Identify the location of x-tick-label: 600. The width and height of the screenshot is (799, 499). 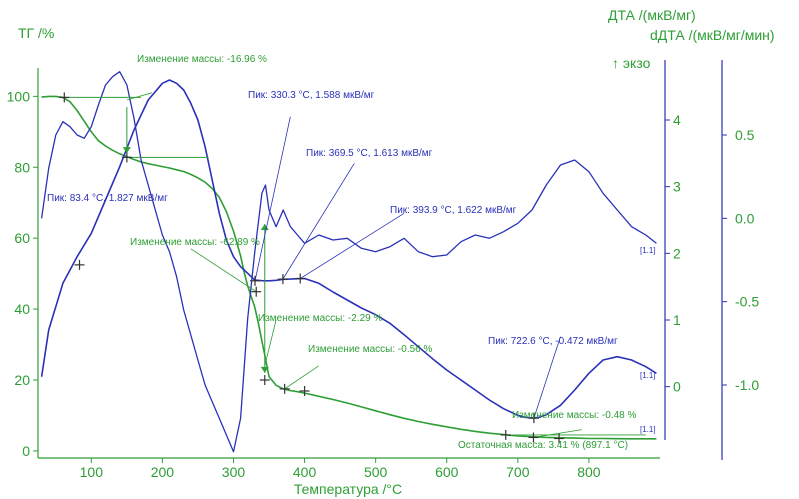
(447, 472).